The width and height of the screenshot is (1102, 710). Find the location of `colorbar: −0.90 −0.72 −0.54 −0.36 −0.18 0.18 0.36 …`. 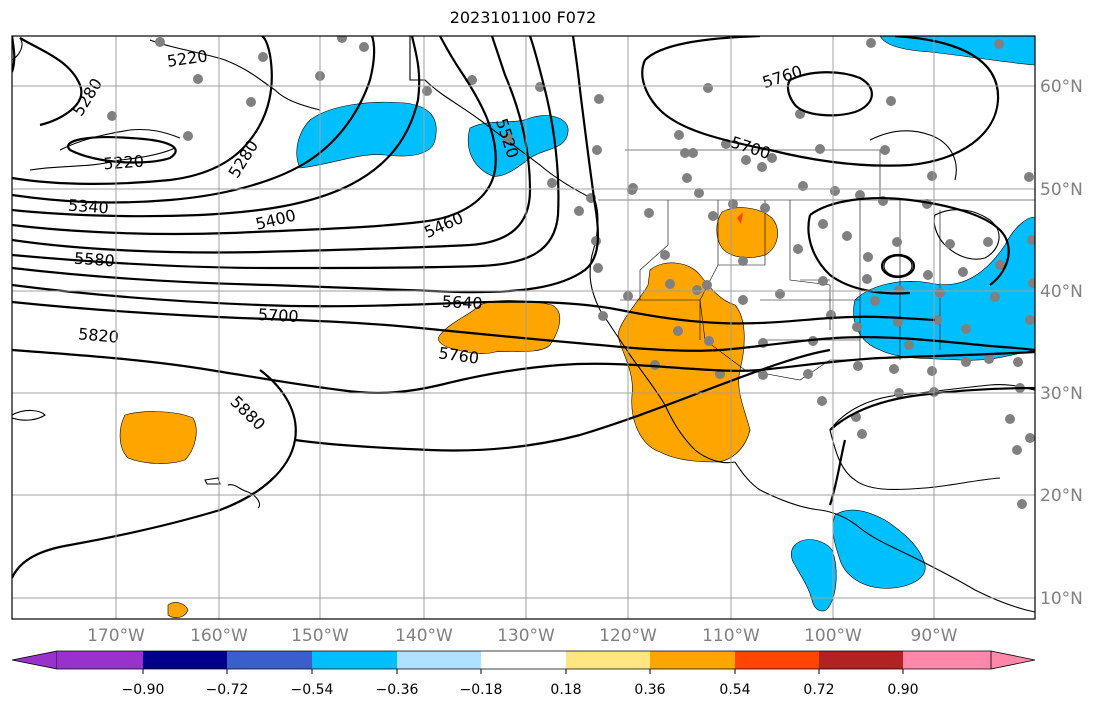

colorbar: −0.90 −0.72 −0.54 −0.36 −0.18 0.18 0.36 … is located at coordinates (523, 674).